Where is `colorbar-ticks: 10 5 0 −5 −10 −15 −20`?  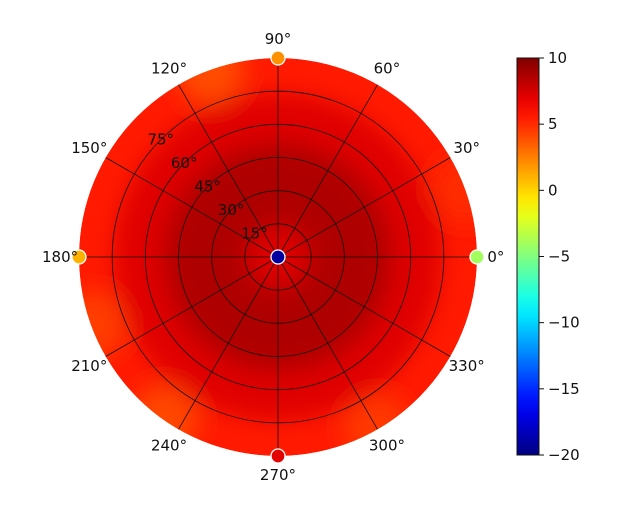
colorbar-ticks: 10 5 0 −5 −10 −15 −20 is located at coordinates (559, 256).